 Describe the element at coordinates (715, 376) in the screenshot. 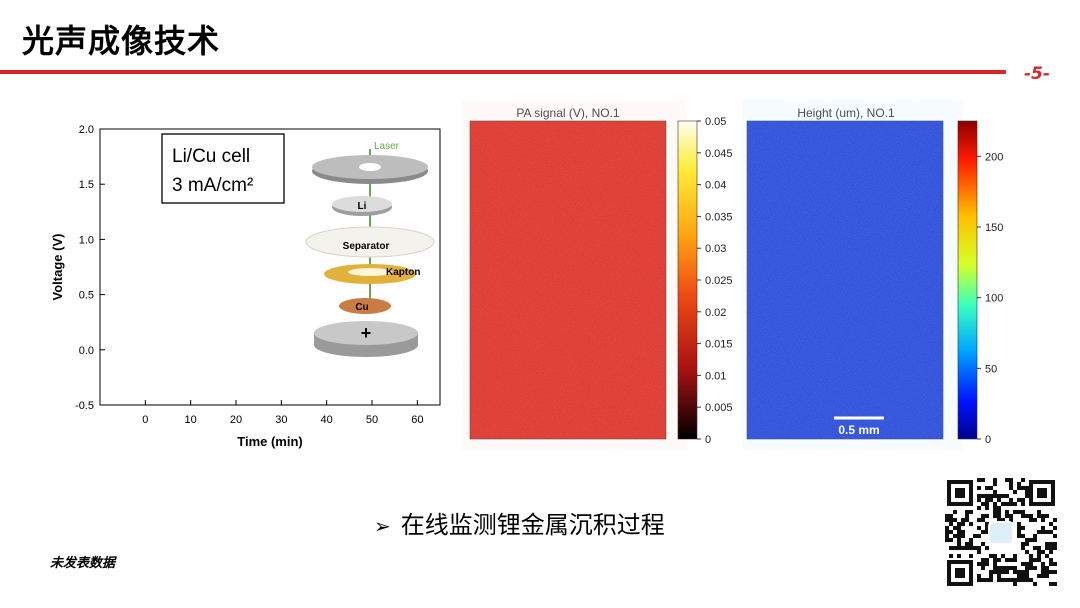

I see `colorbar-tick-label-8: 0.01` at that location.